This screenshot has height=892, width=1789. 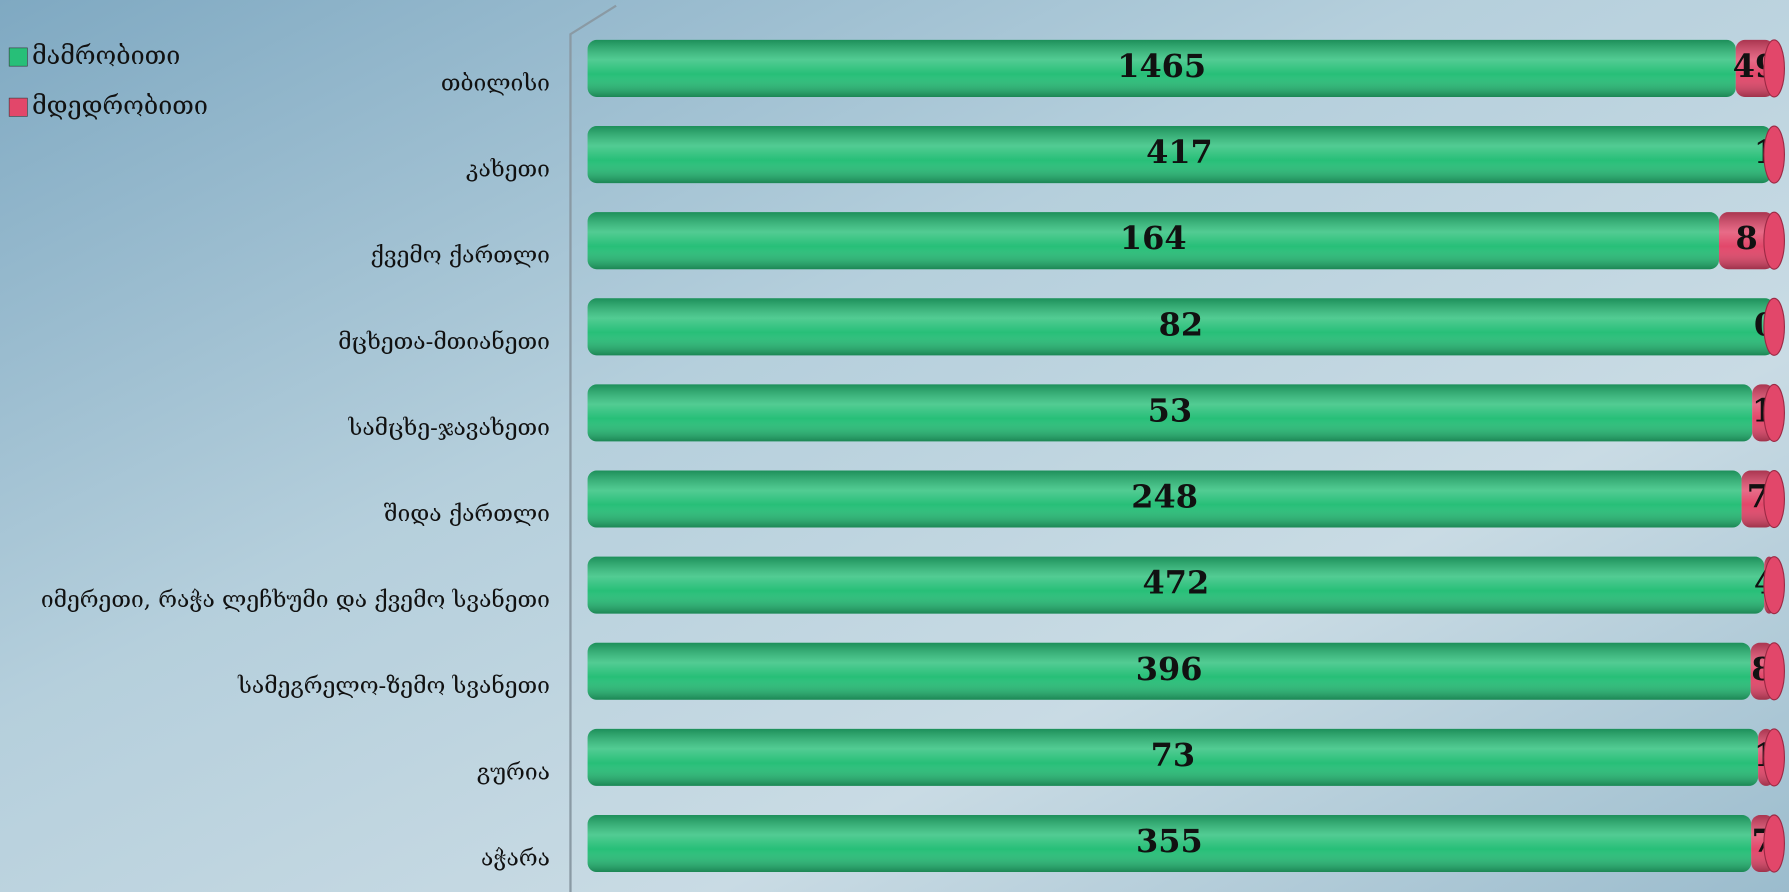 I want to click on data-label: 53, so click(x=1170, y=410).